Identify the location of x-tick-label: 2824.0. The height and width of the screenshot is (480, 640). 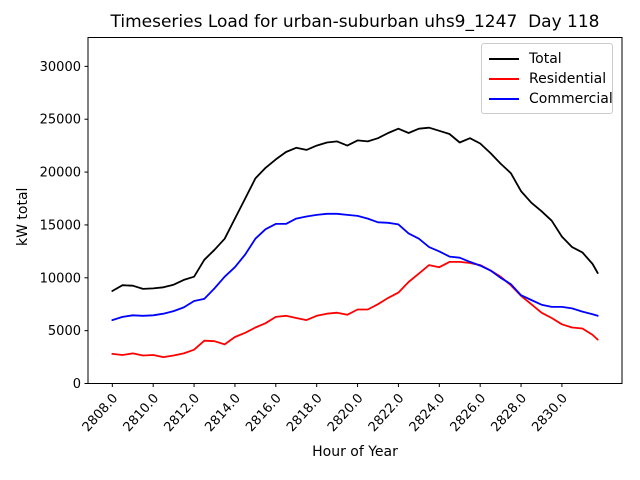
(428, 413).